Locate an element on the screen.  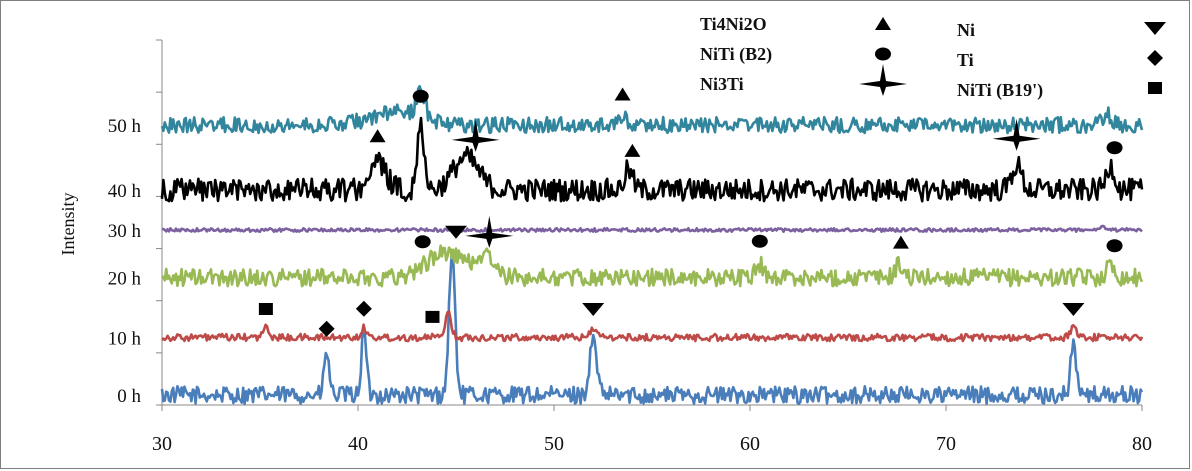
x-tick-label: 80 is located at coordinates (1142, 444).